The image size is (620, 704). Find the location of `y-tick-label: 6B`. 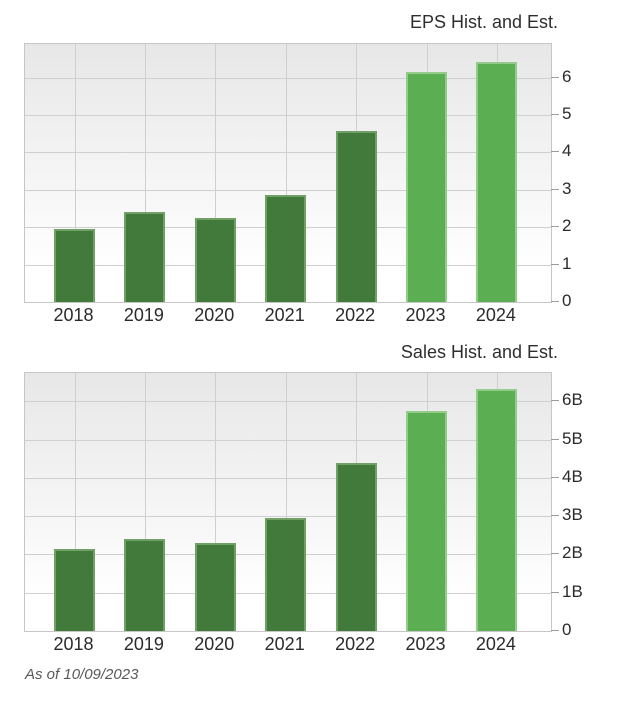

y-tick-label: 6B is located at coordinates (572, 399).